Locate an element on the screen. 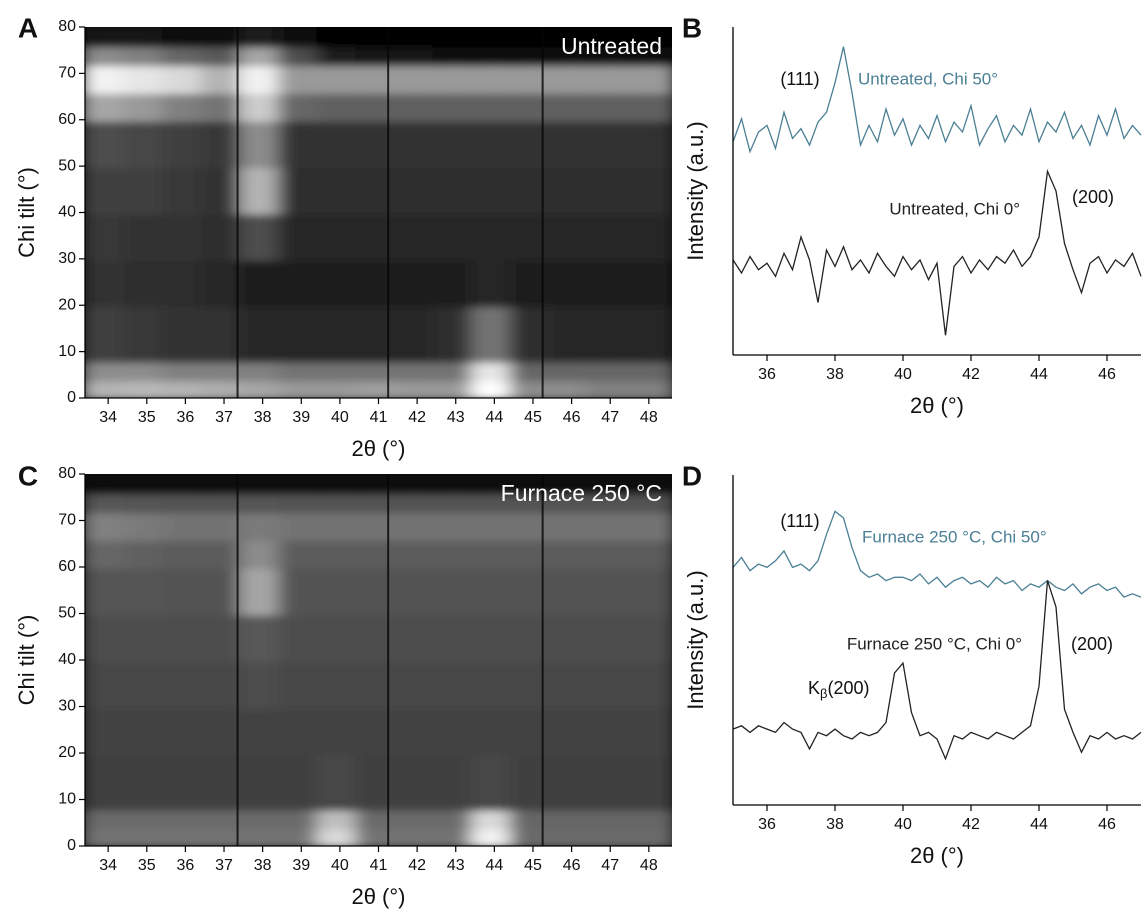  y-tick-label: 20 is located at coordinates (67, 752).